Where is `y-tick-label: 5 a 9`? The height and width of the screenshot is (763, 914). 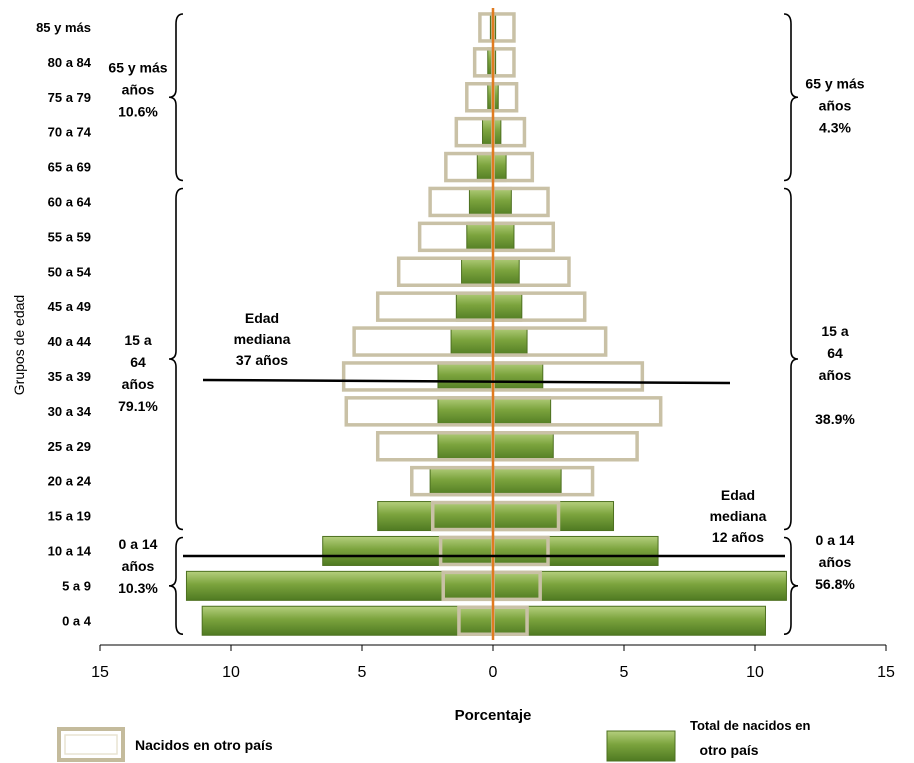 y-tick-label: 5 a 9 is located at coordinates (76, 585).